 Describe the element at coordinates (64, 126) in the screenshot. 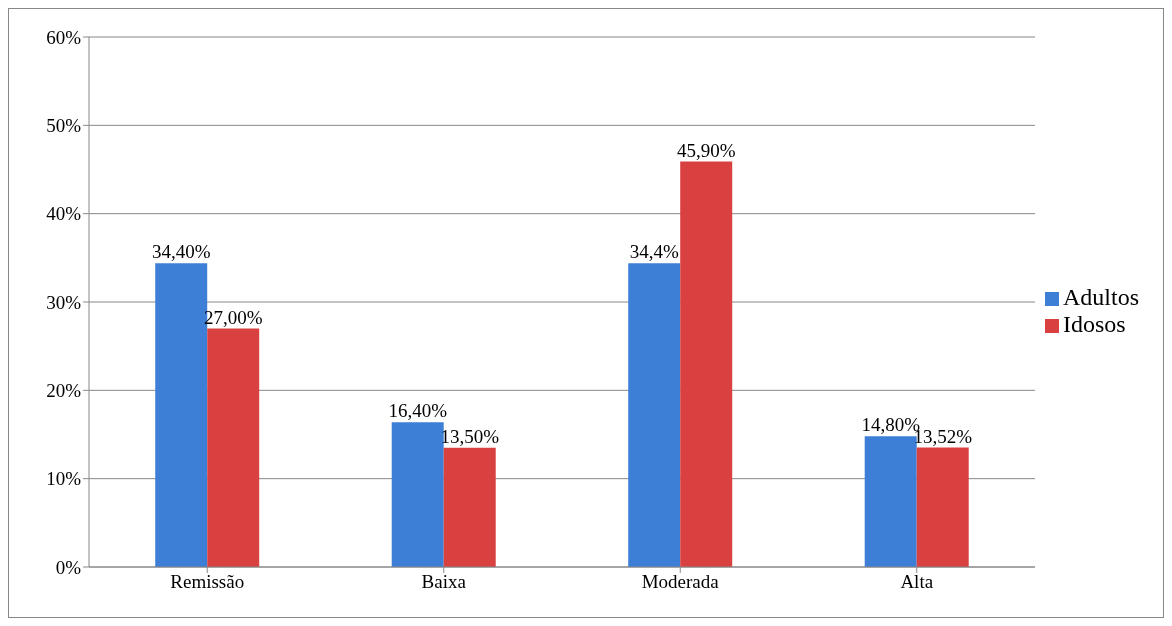

I see `y-tick-label: 50%` at that location.